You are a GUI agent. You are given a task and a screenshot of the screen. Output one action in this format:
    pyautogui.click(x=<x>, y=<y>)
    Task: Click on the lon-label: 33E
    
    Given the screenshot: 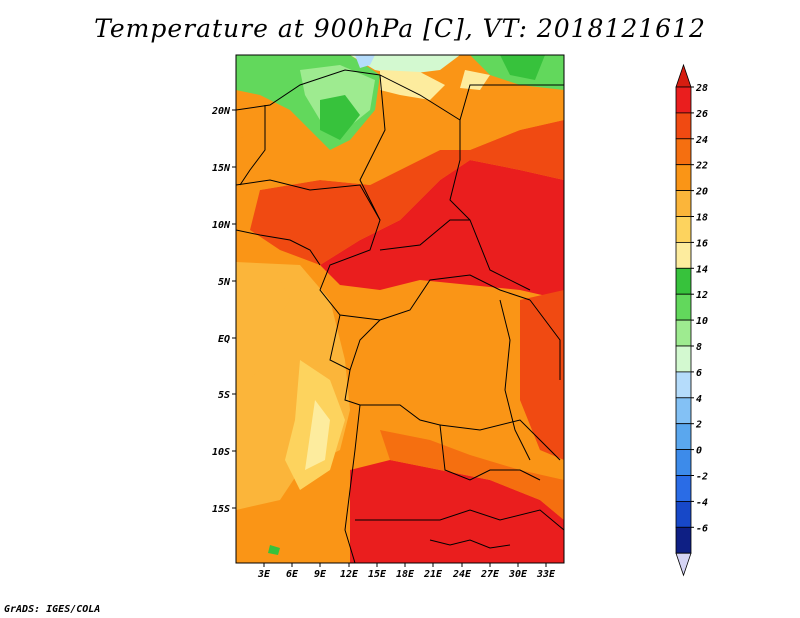 What is the action you would take?
    pyautogui.click(x=546, y=574)
    